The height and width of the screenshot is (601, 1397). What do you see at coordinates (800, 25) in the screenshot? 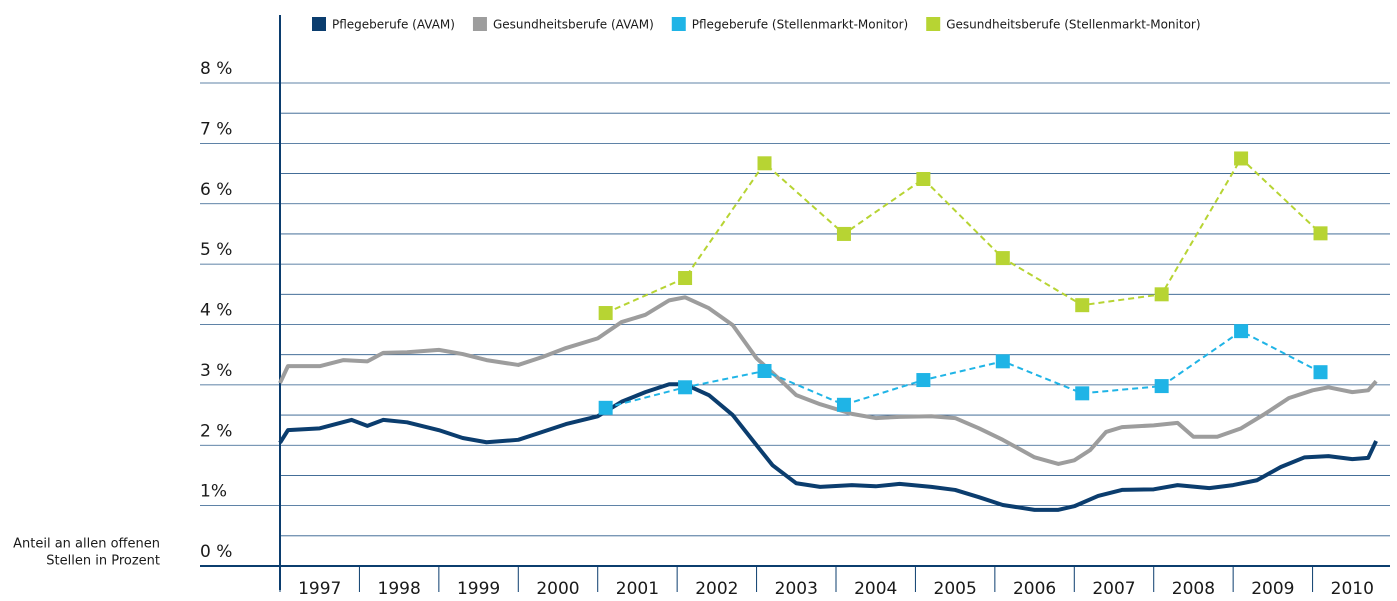
I see `legend-label: Pflegeberufe (Stellenmarkt-Monitor)` at bounding box center [800, 25].